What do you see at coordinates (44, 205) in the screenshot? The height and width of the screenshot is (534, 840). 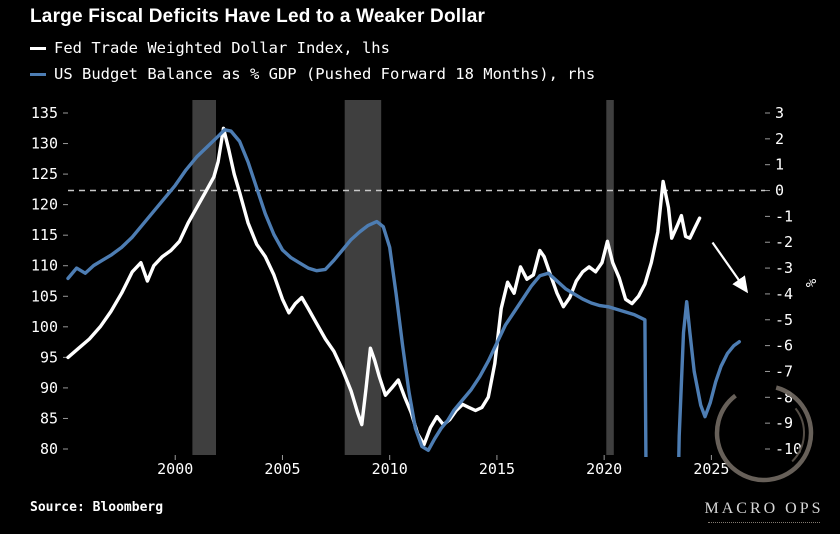 I see `svg-text: 120` at bounding box center [44, 205].